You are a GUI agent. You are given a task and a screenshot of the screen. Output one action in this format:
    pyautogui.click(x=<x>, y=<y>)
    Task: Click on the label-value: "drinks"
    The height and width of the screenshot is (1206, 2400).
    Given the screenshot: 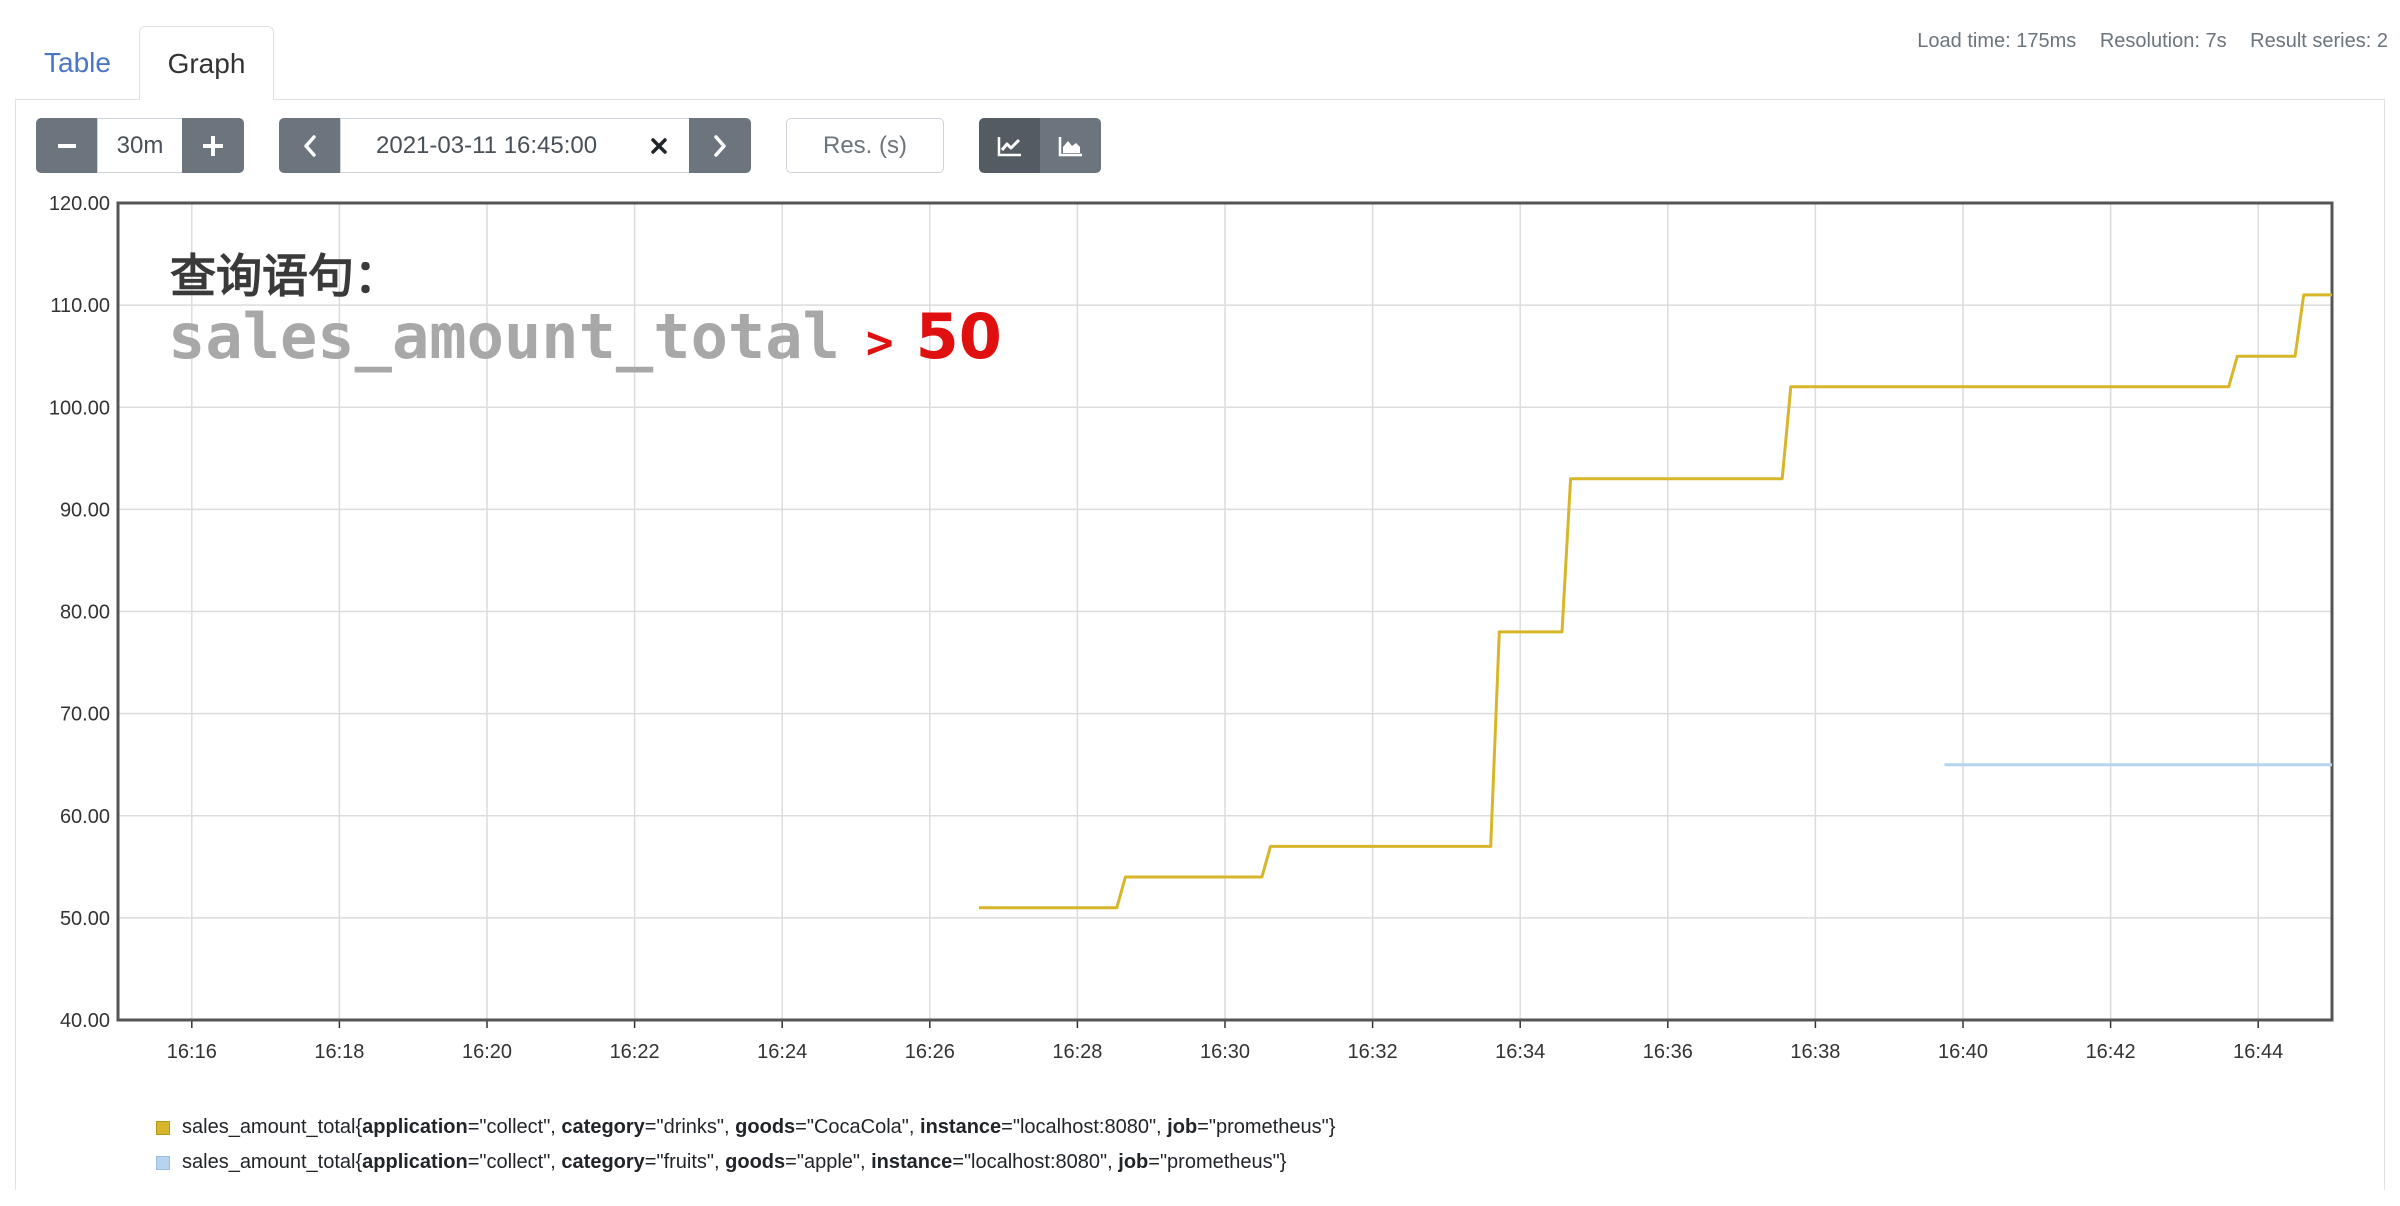 What is the action you would take?
    pyautogui.click(x=690, y=1127)
    